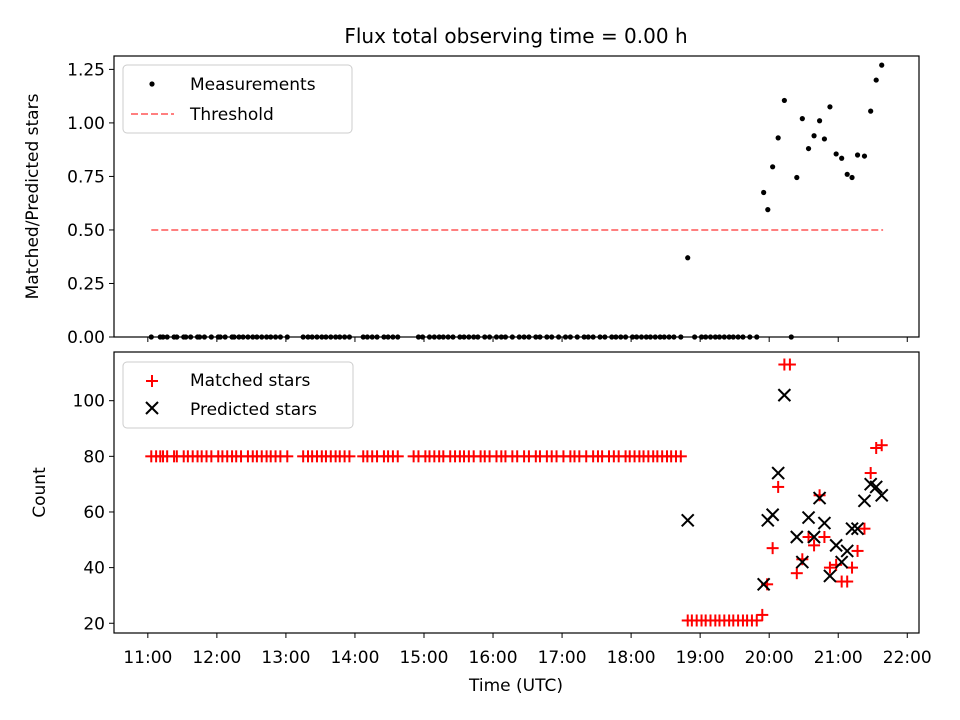  What do you see at coordinates (86, 124) in the screenshot?
I see `top-y-tick-label: 1.00` at bounding box center [86, 124].